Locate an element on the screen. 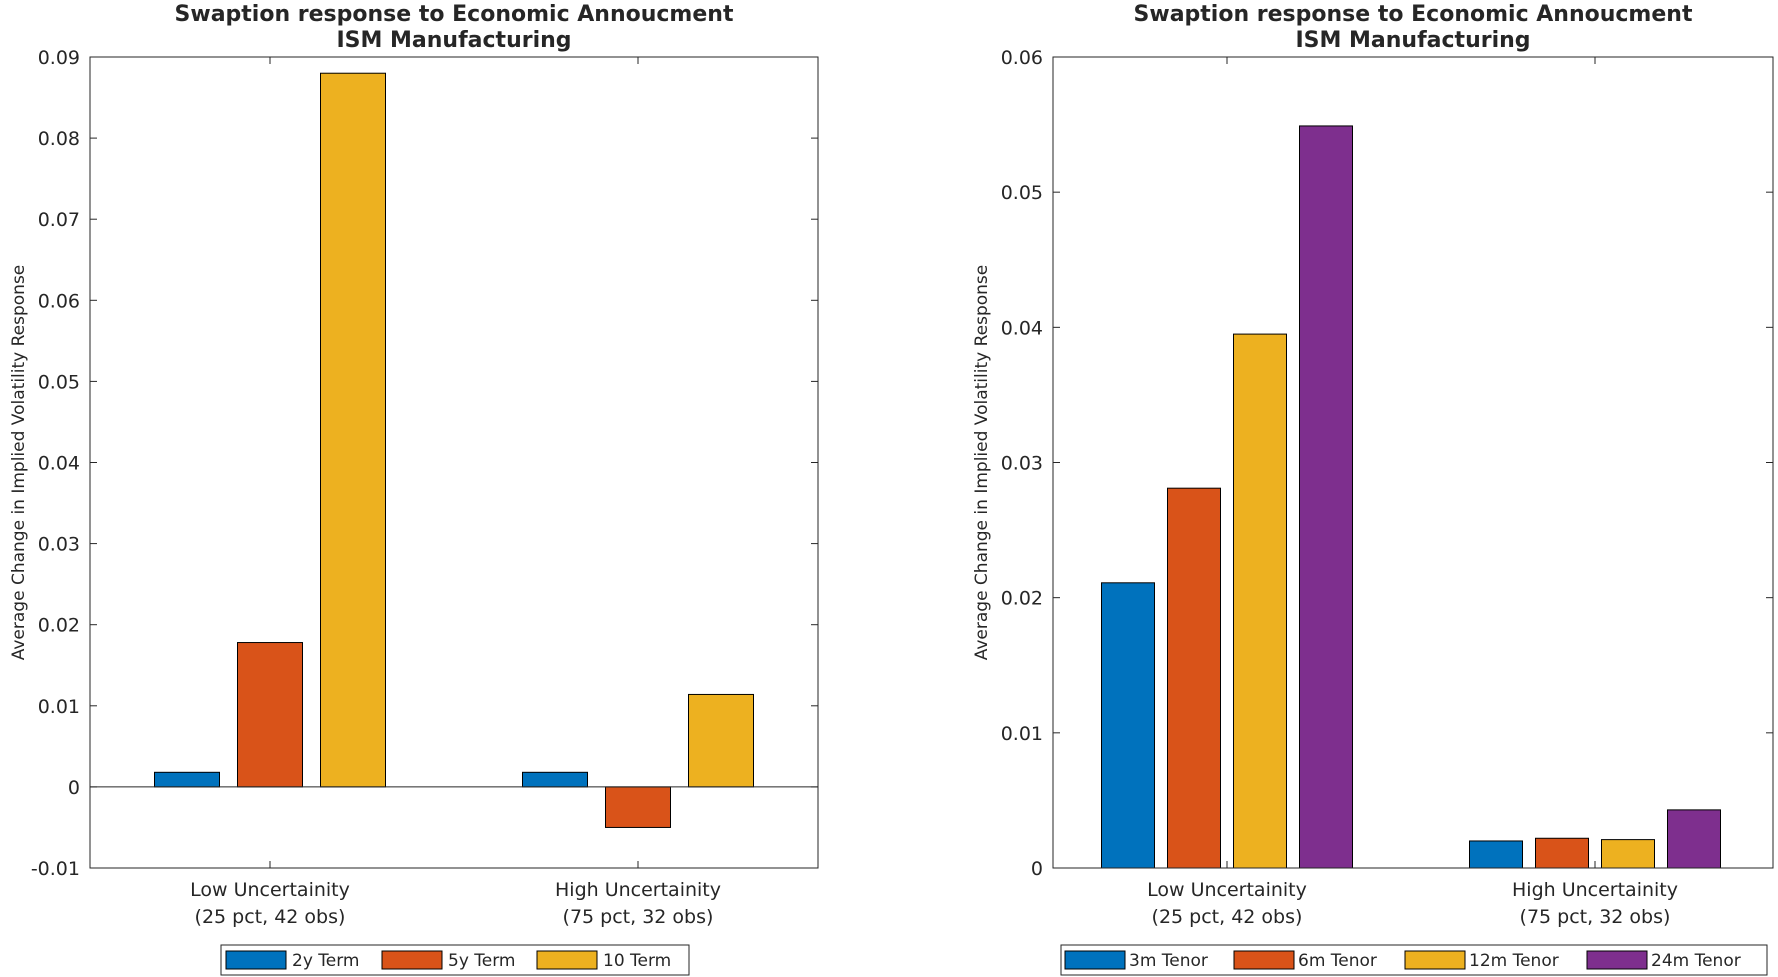  y-tick-label: 0.07 is located at coordinates (59, 220).